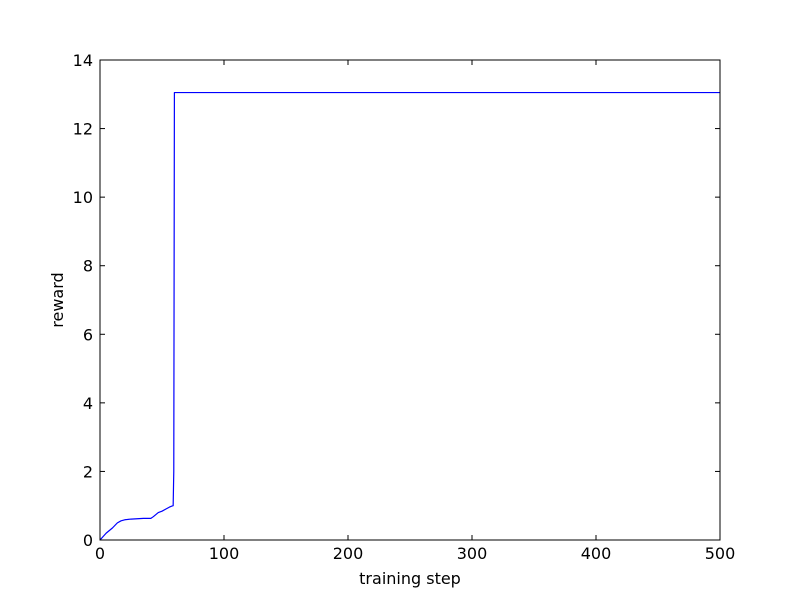  I want to click on x-tick-label: 400, so click(596, 553).